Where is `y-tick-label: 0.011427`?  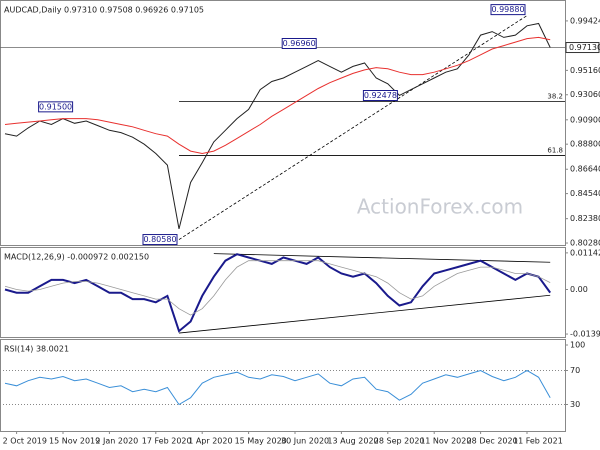 y-tick-label: 0.011427 is located at coordinates (585, 252).